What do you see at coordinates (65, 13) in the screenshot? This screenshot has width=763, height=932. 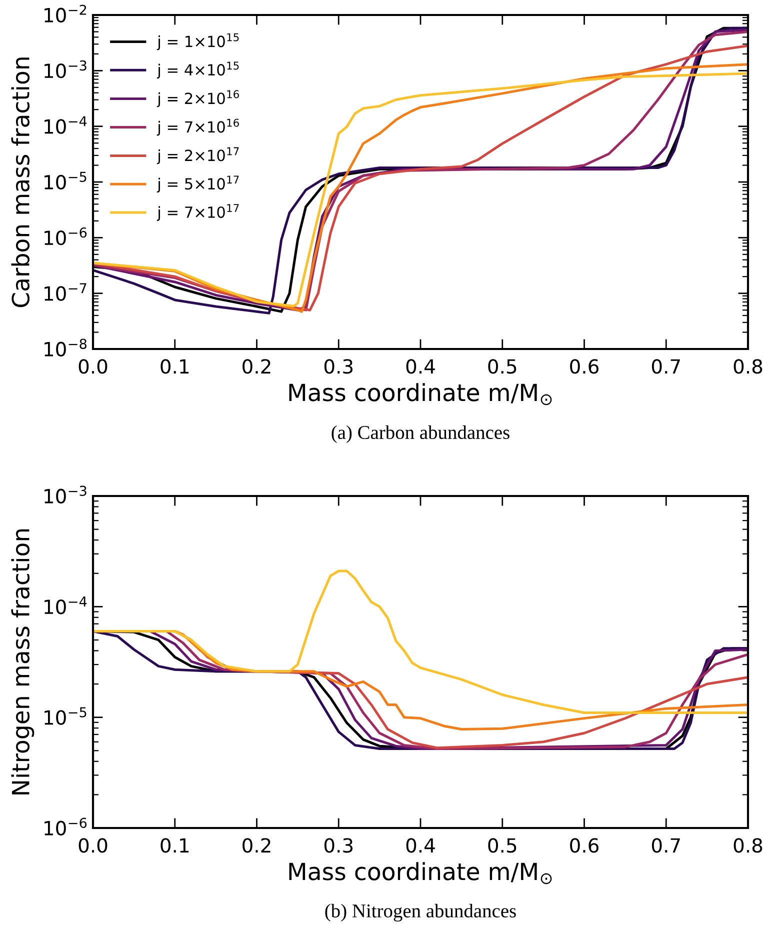 I see `y-tick-label: 10$^{−2}$` at bounding box center [65, 13].